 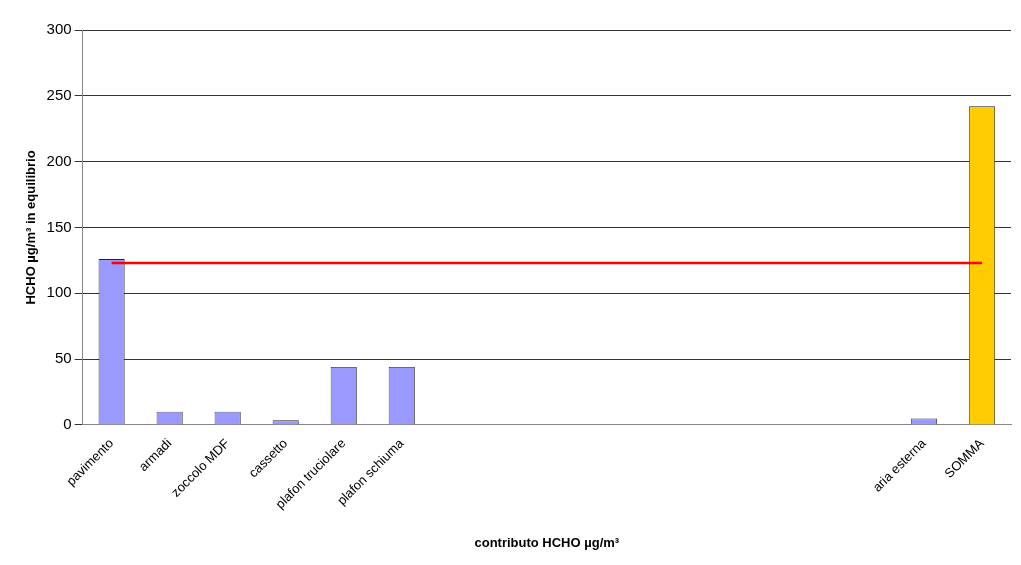 What do you see at coordinates (31, 227) in the screenshot?
I see `y-axis-title: HCHO µg/m³ in equilibrio` at bounding box center [31, 227].